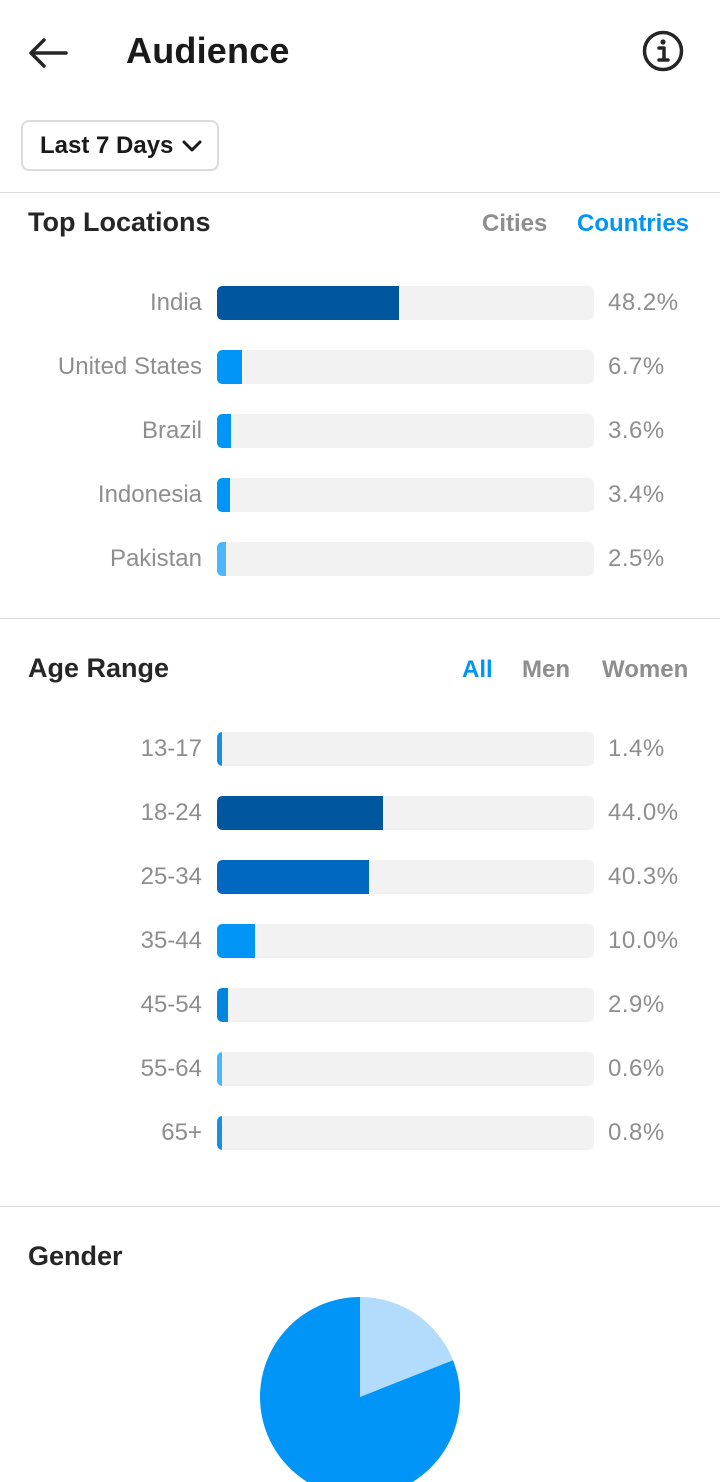  Describe the element at coordinates (633, 223) in the screenshot. I see `tab-countries: Countries` at that location.